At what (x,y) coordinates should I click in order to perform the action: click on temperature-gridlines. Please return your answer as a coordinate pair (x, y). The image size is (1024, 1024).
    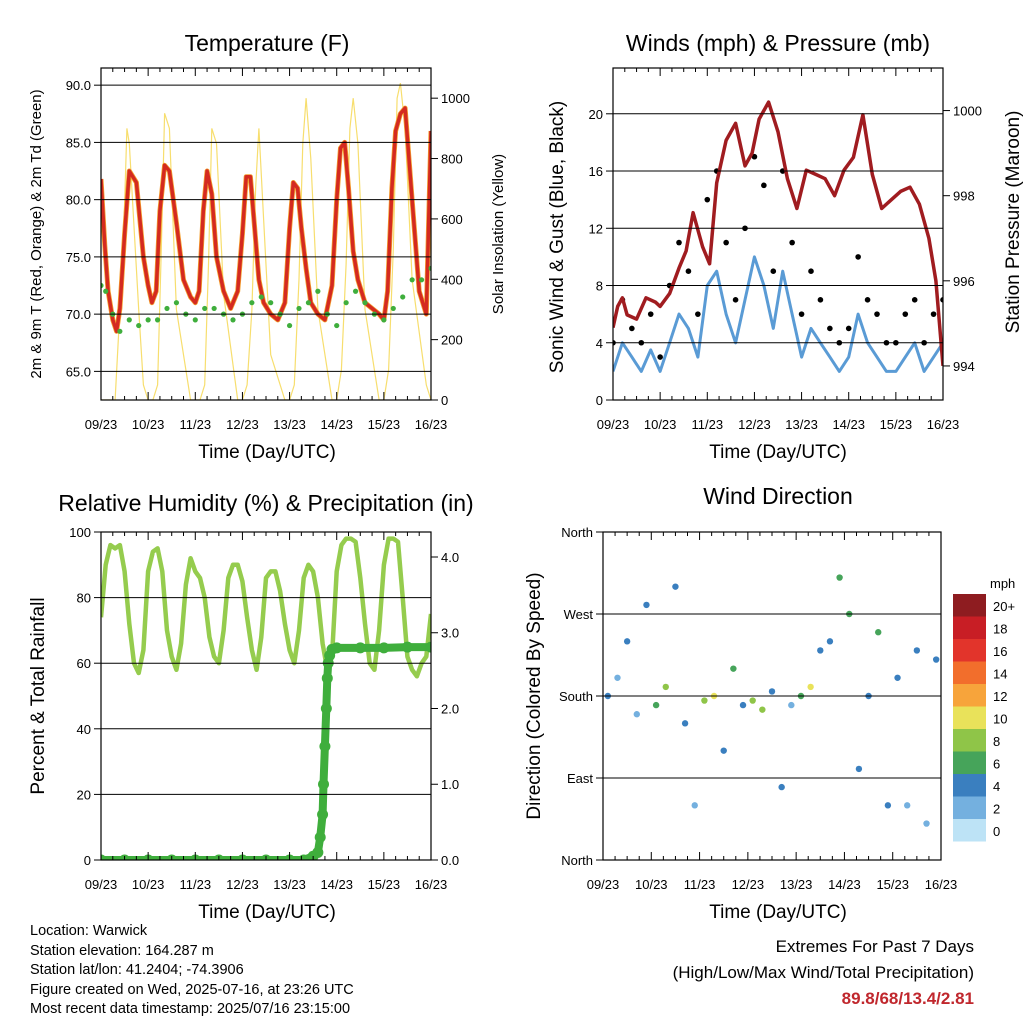
    Looking at the image, I should click on (266, 228).